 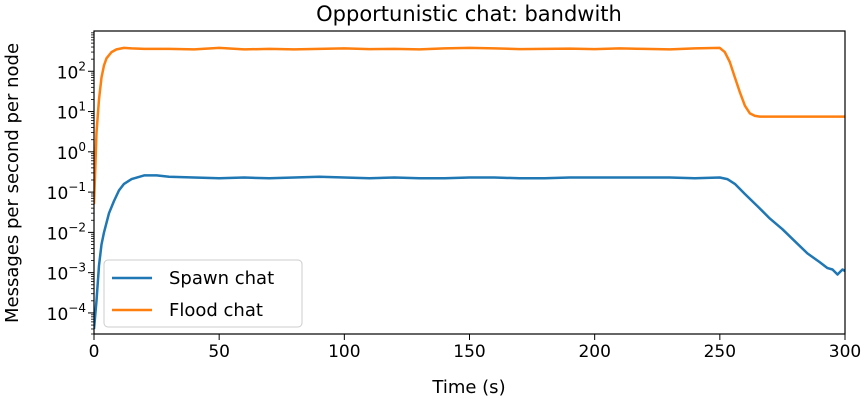 I want to click on y-axis: 10⁻⁴ 10⁻³ 10⁻² 10⁻¹ 10⁰ 10¹ 10², so click(x=70, y=183).